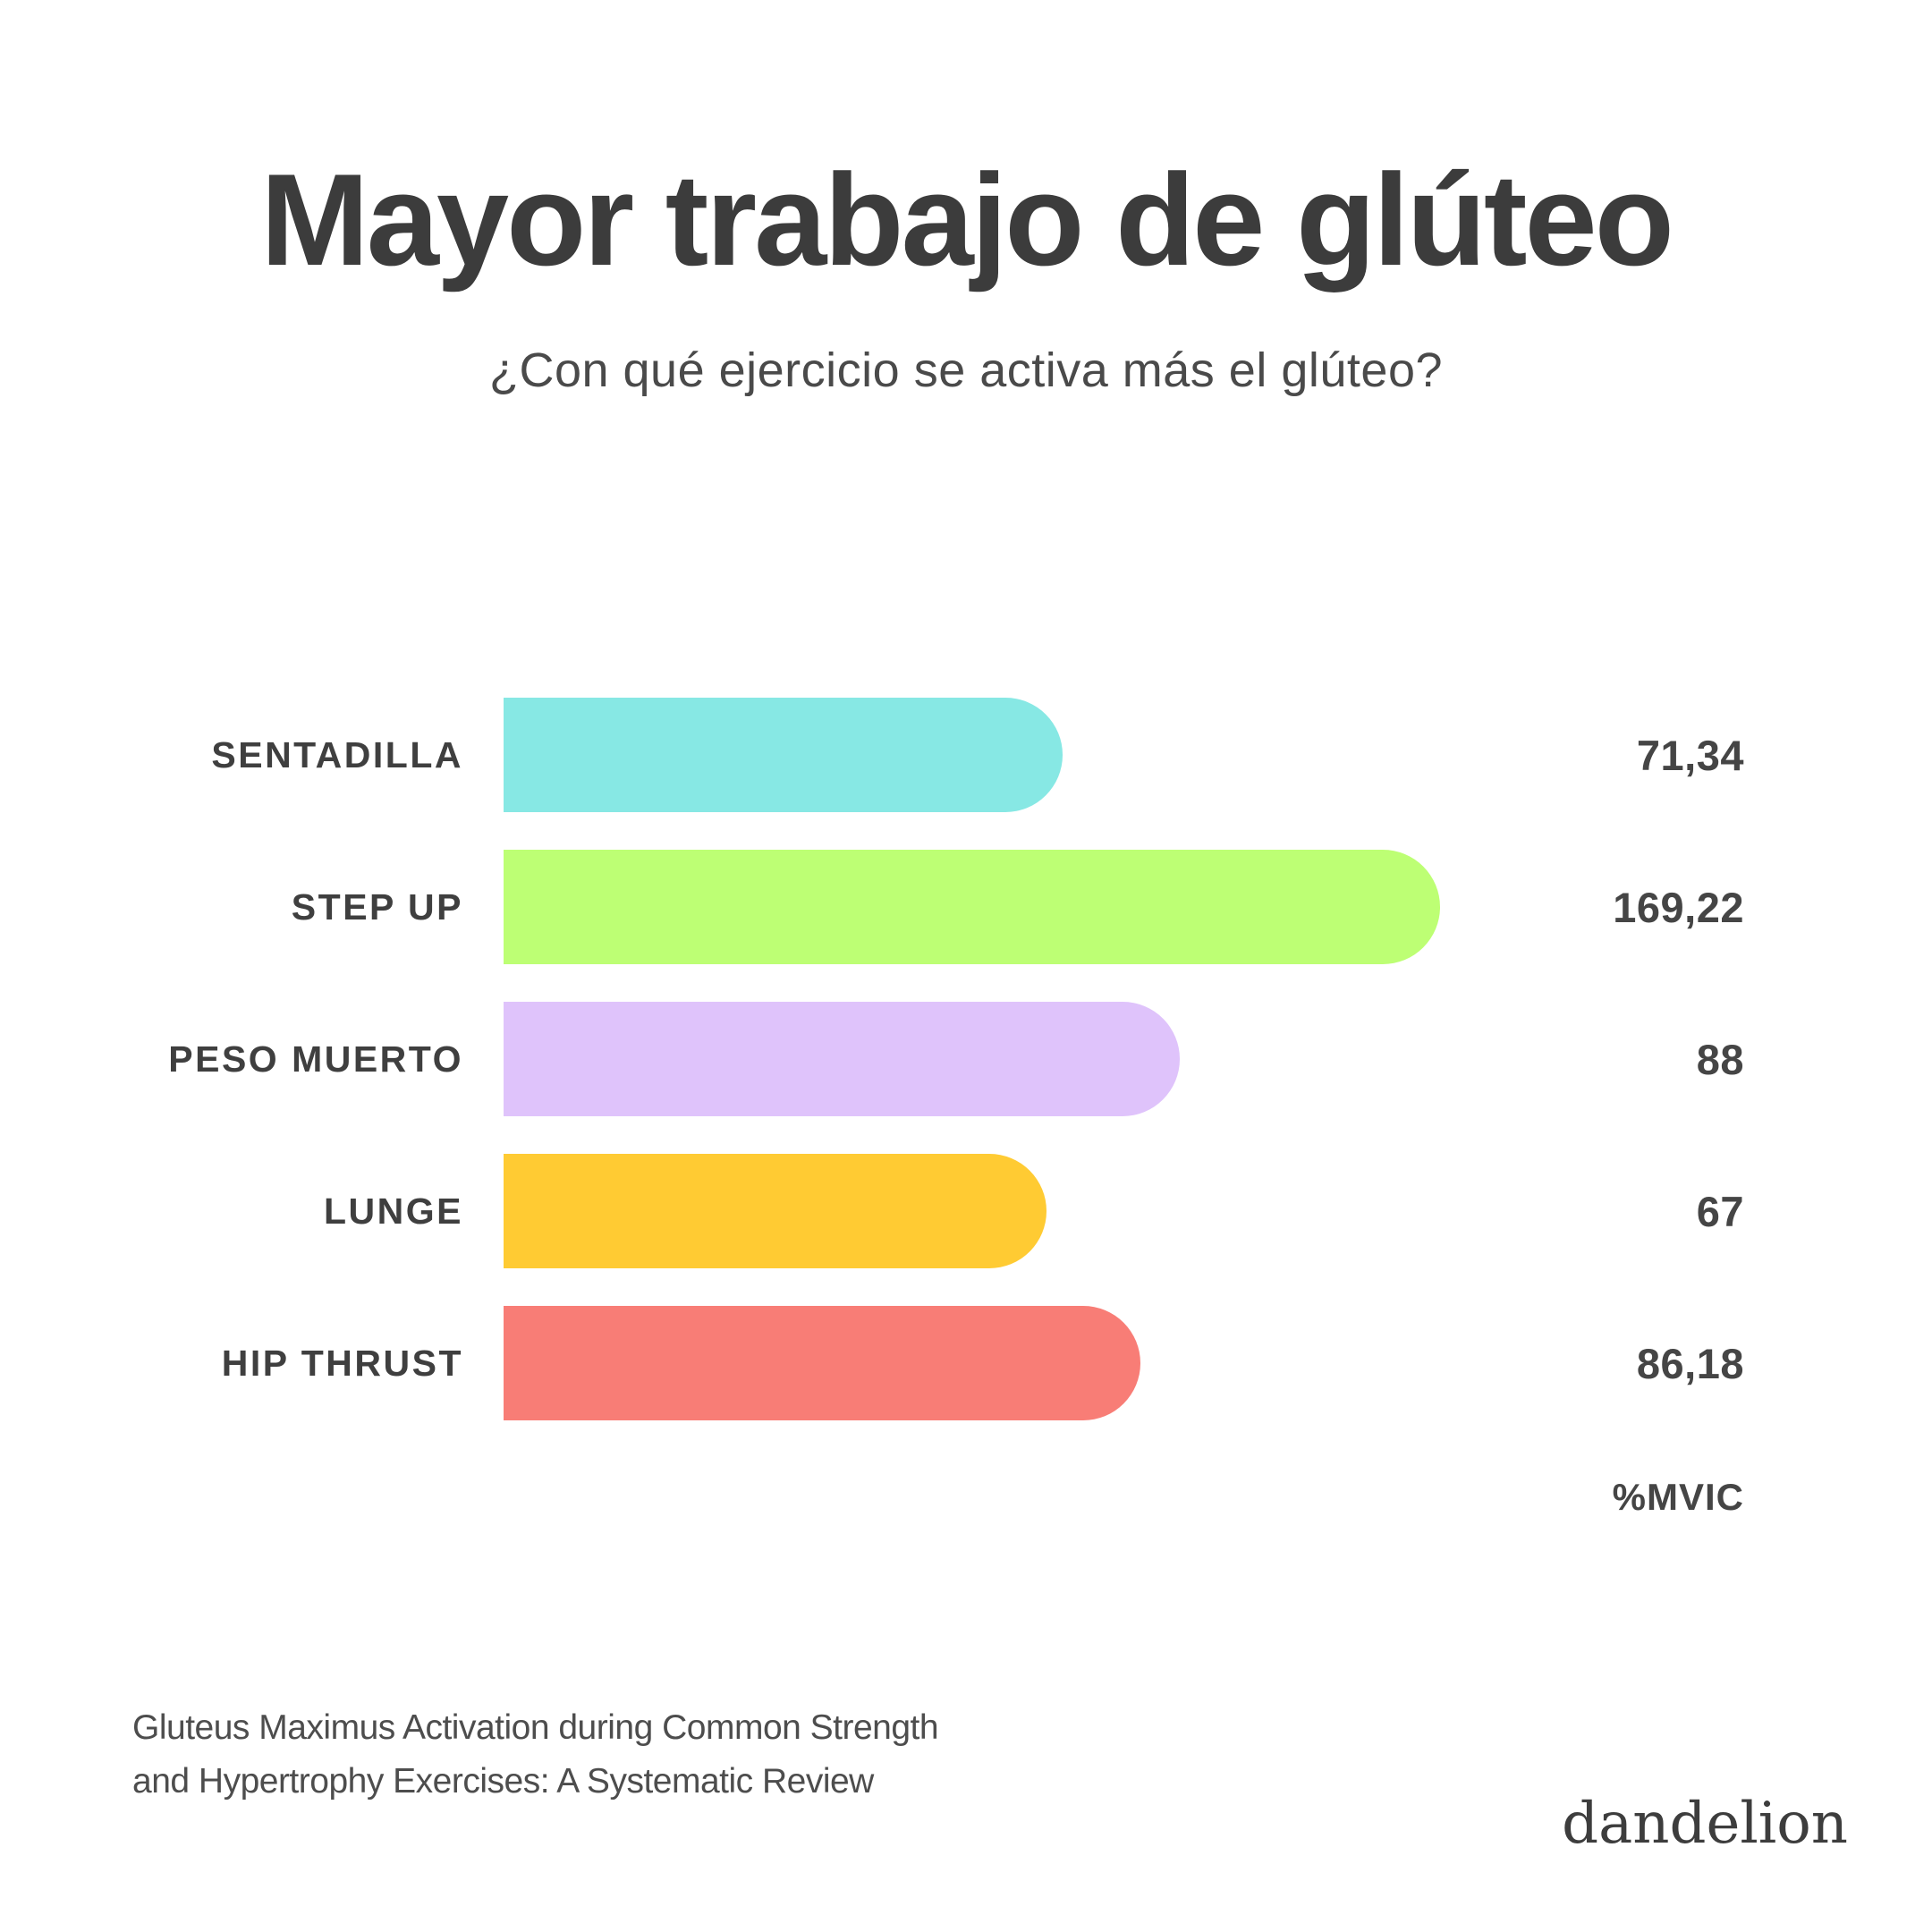 The height and width of the screenshot is (1932, 1932). I want to click on bar-value: 88, so click(1720, 1059).